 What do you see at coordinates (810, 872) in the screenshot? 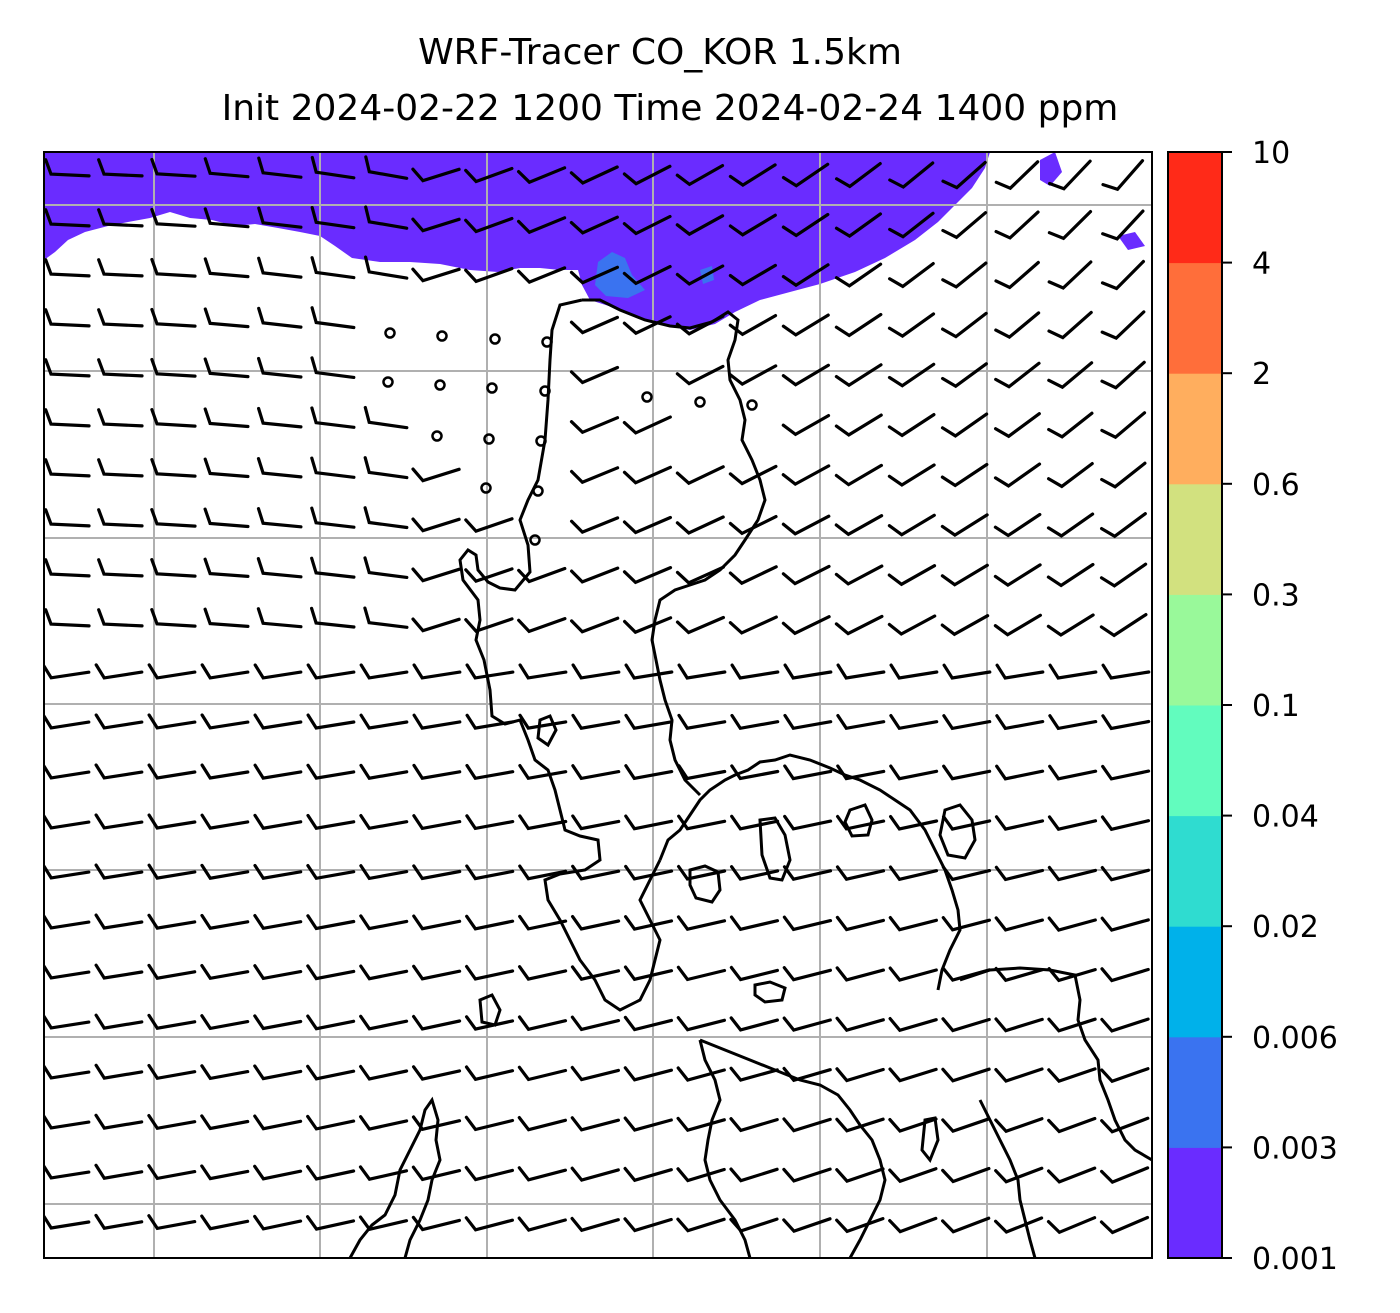
I see `coastline-peninsula-east` at bounding box center [810, 872].